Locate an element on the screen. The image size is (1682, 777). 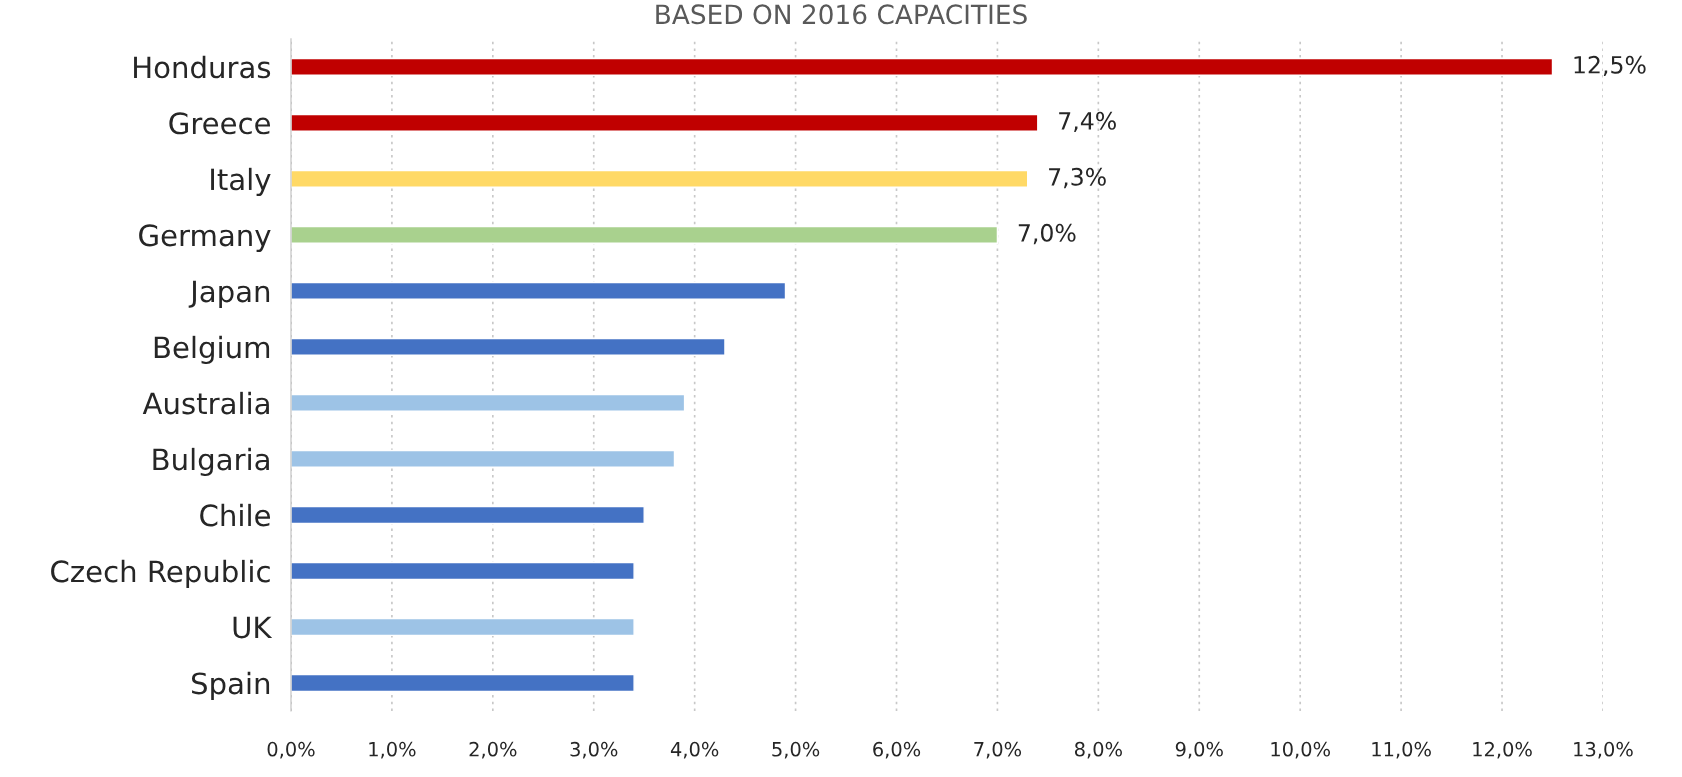
y-tick-label: Bulgaria is located at coordinates (211, 462).